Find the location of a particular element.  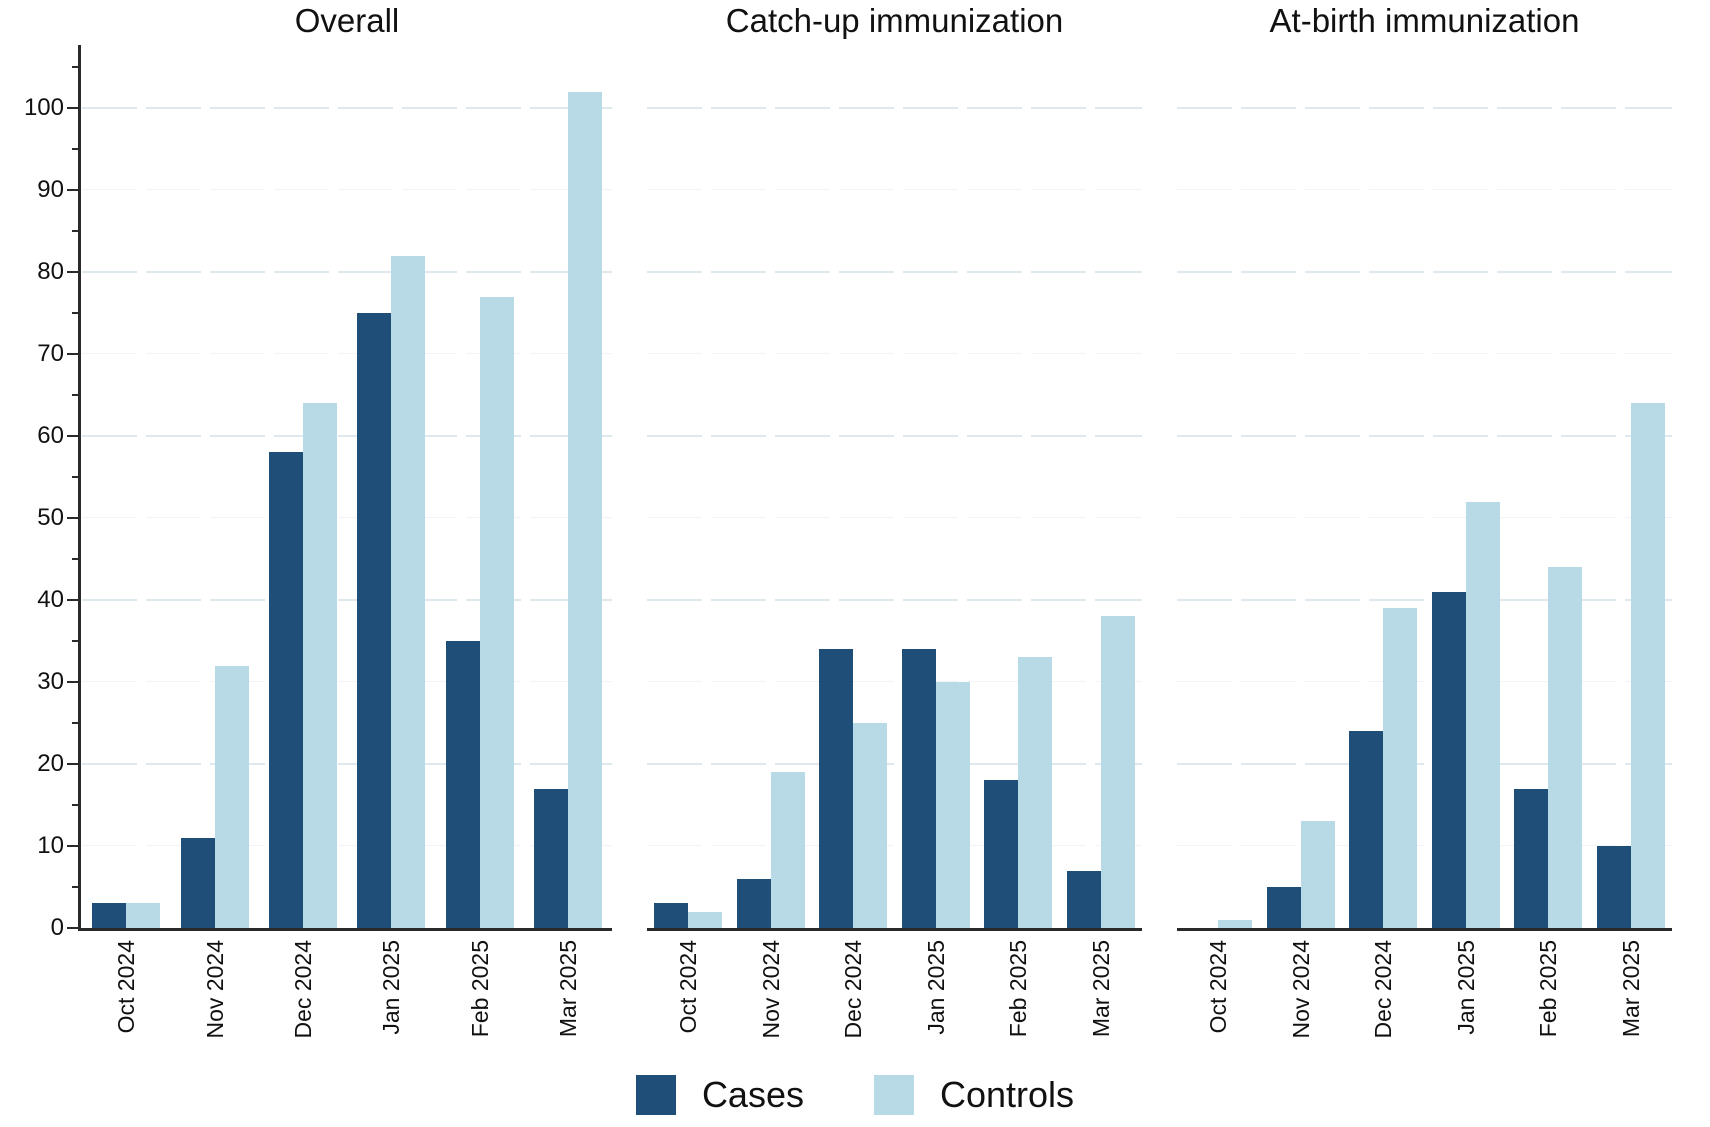

y-axis-tick-label: 90 is located at coordinates (50, 189).